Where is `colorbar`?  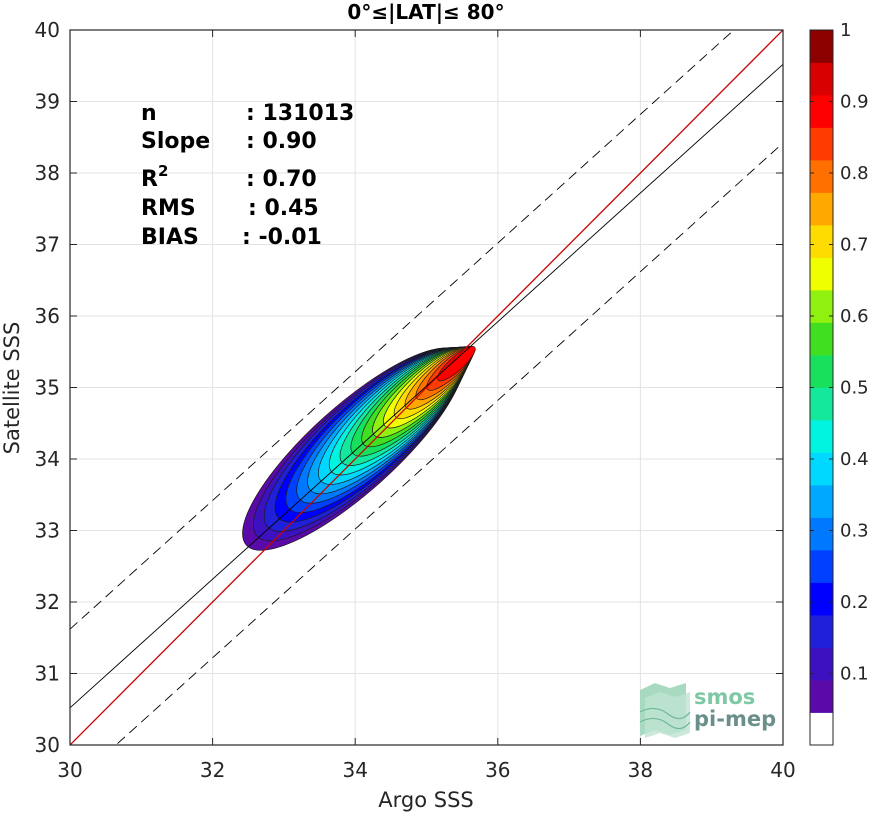 colorbar is located at coordinates (821, 387).